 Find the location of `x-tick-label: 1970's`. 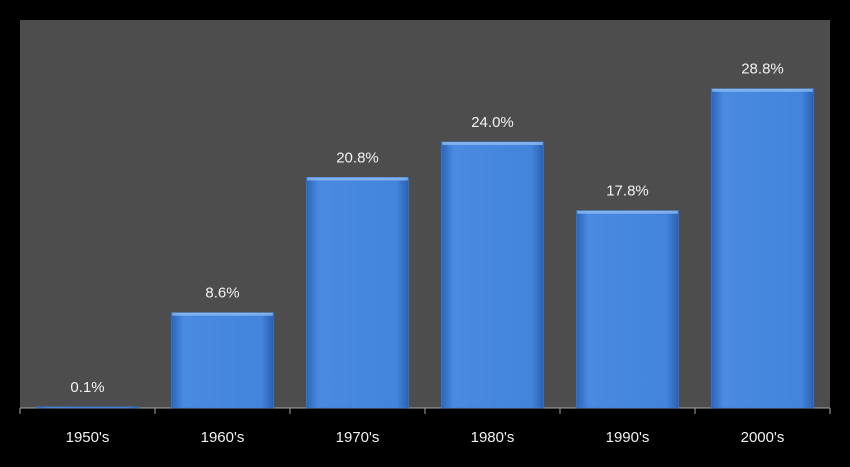

x-tick-label: 1970's is located at coordinates (358, 437).